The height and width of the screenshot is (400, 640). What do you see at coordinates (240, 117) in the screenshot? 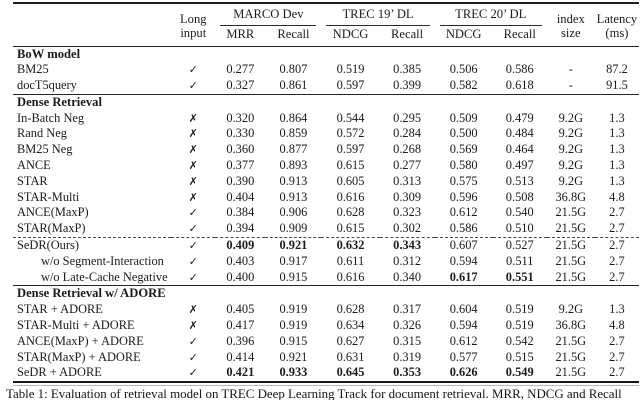
I see `metric-value: 0.320` at bounding box center [240, 117].